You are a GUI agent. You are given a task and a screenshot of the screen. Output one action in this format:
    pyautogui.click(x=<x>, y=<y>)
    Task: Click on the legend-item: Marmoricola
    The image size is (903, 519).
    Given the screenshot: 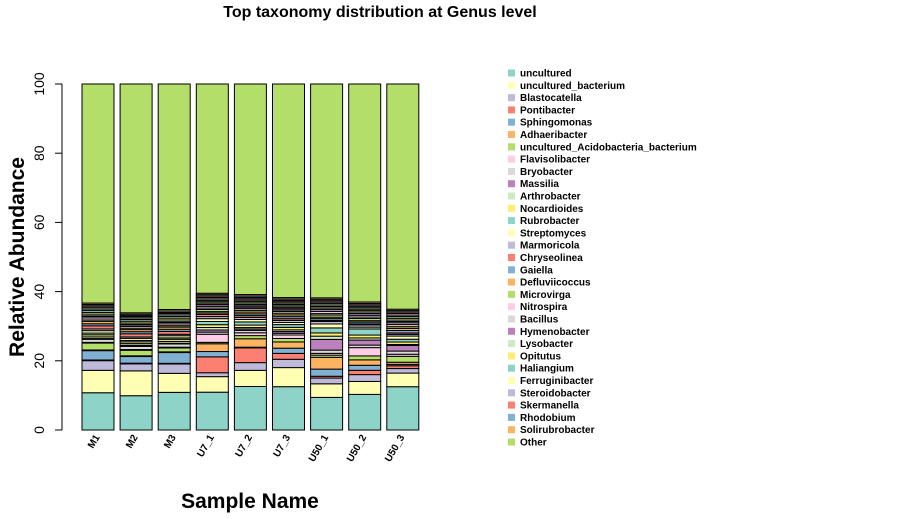 What is the action you would take?
    pyautogui.click(x=544, y=246)
    